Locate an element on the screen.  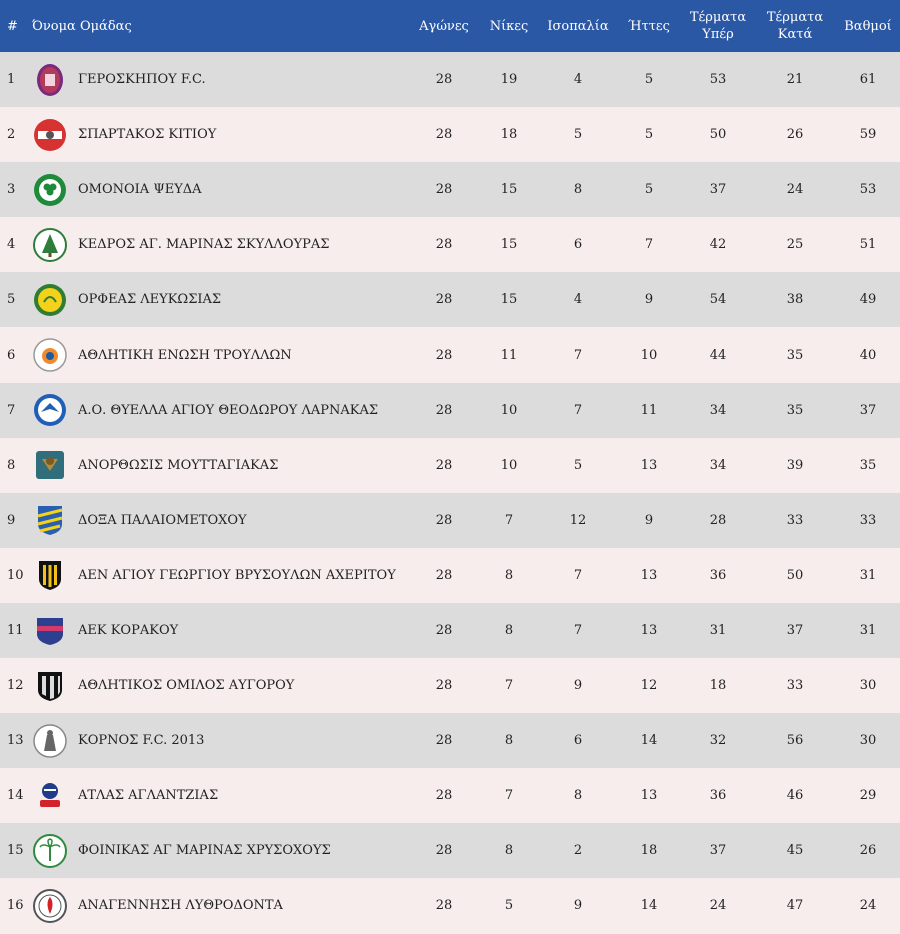
cell-team: ΟΜΟΝΟΙΑ ΨΕΥΔΑ is located at coordinates (221, 190).